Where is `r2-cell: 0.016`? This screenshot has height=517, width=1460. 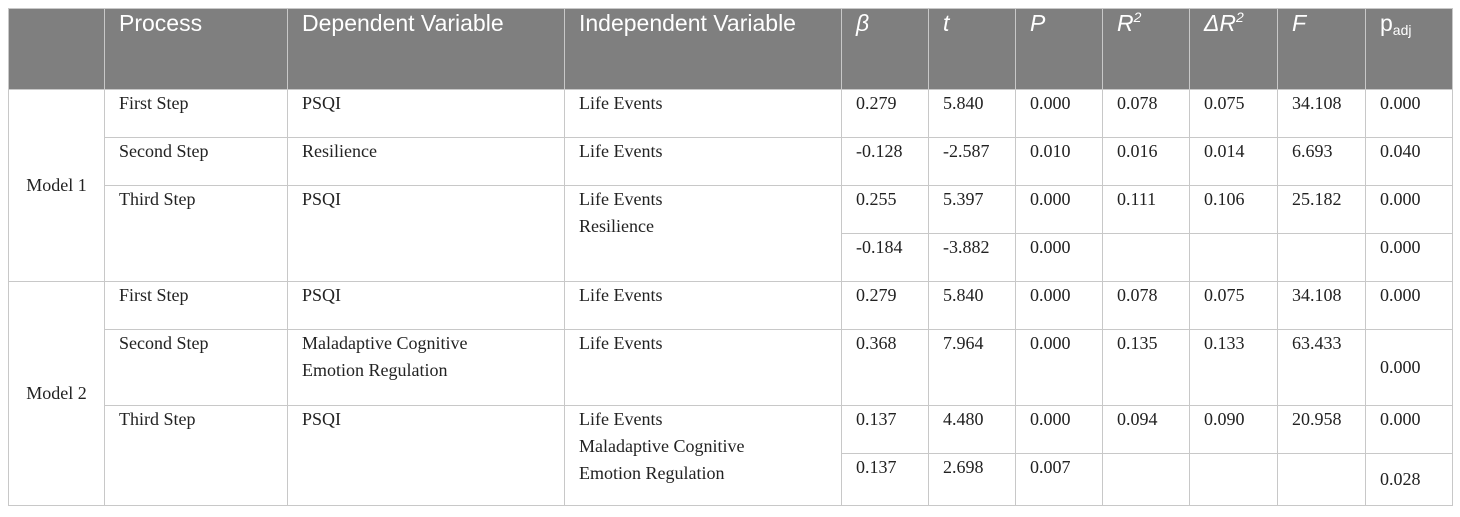 r2-cell: 0.016 is located at coordinates (1146, 161).